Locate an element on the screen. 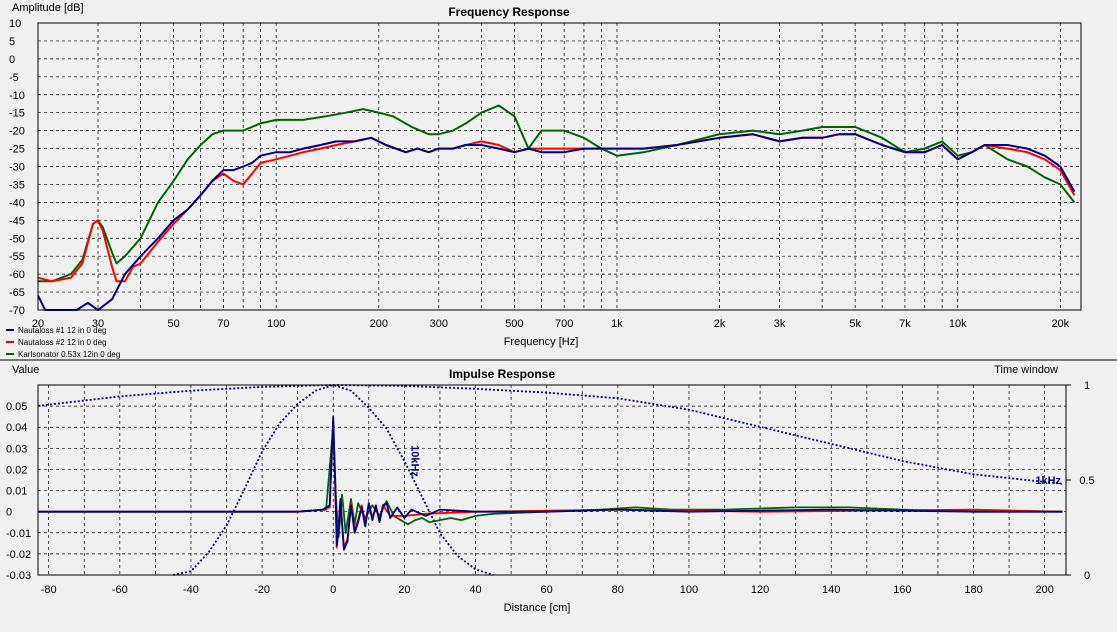 The image size is (1117, 632). fr-xtick-label: 300 is located at coordinates (439, 324).